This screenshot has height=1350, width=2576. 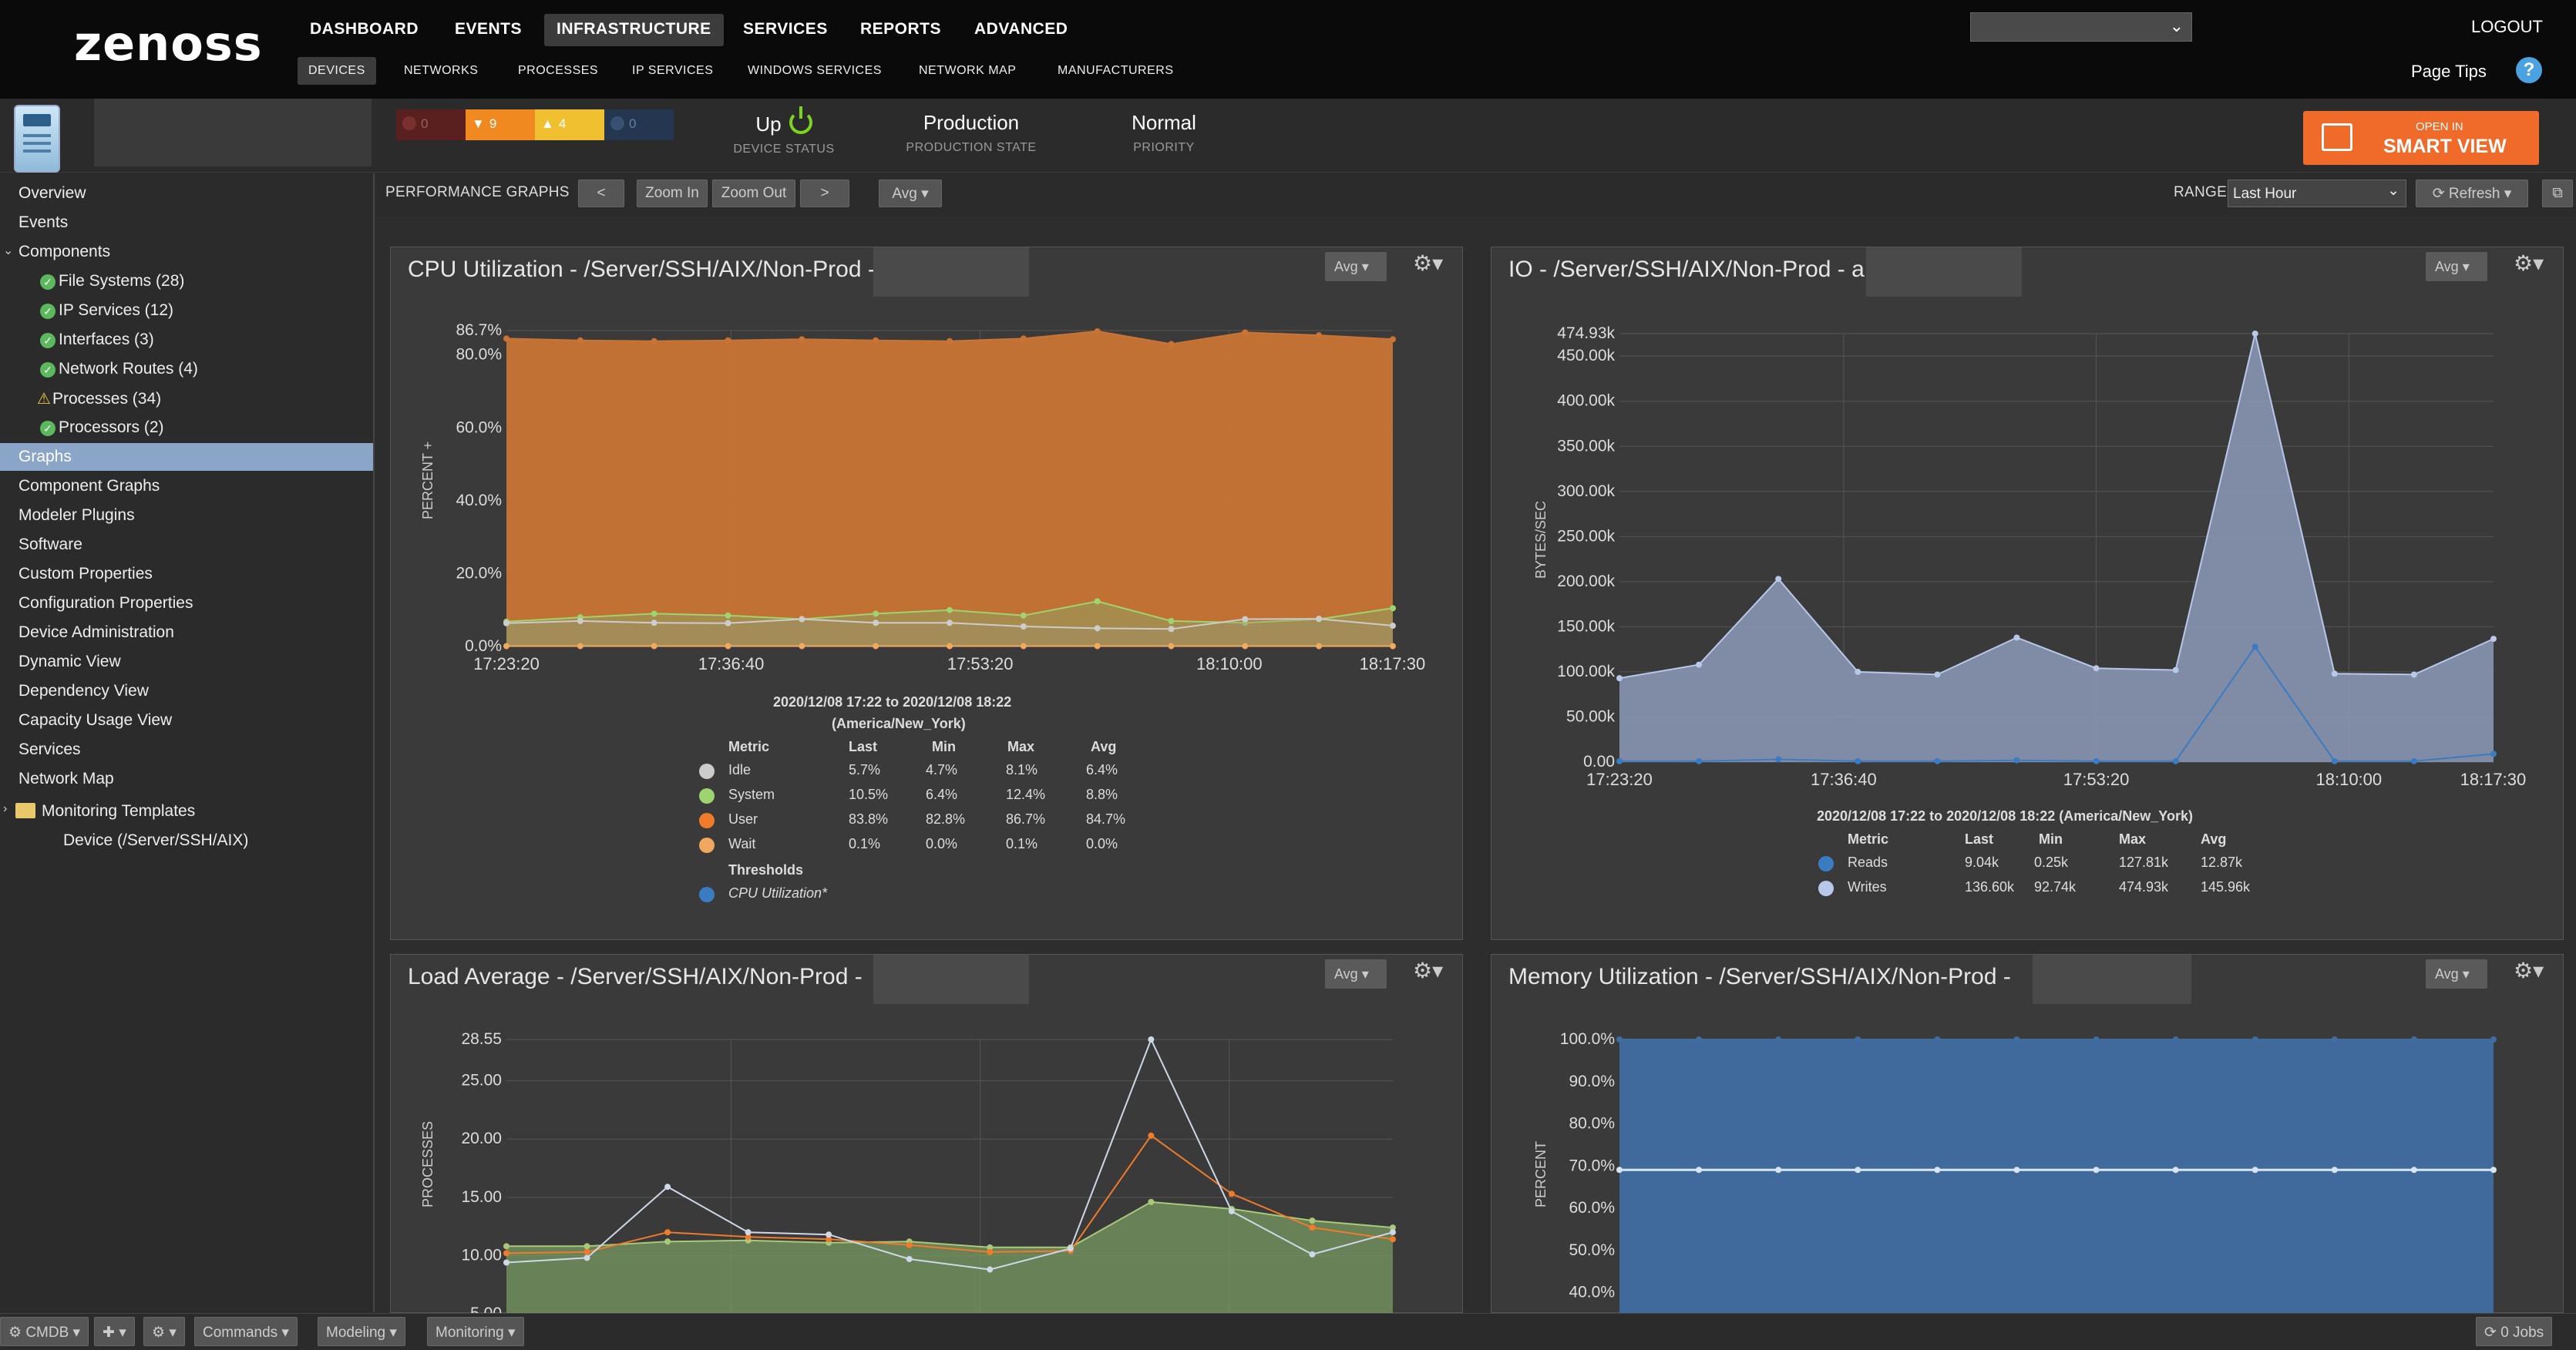 I want to click on legend-row-threshold: CPU Utilization*, so click(x=853, y=896).